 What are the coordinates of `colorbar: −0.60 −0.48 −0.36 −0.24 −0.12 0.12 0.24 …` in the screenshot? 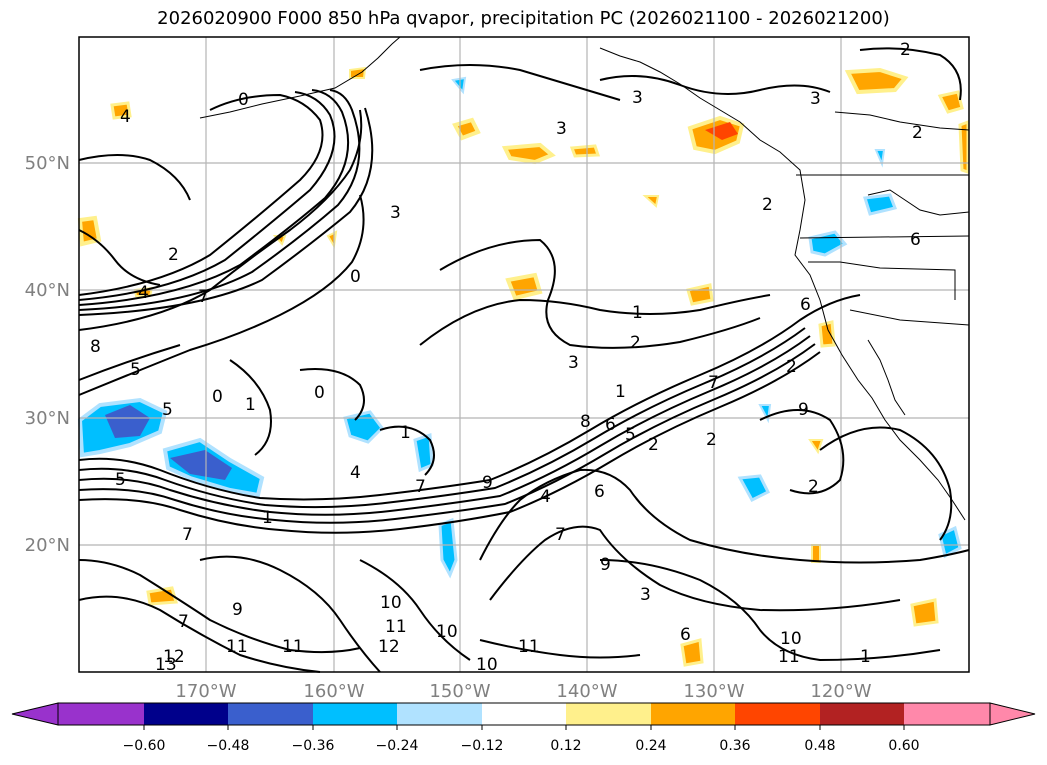 It's located at (523, 728).